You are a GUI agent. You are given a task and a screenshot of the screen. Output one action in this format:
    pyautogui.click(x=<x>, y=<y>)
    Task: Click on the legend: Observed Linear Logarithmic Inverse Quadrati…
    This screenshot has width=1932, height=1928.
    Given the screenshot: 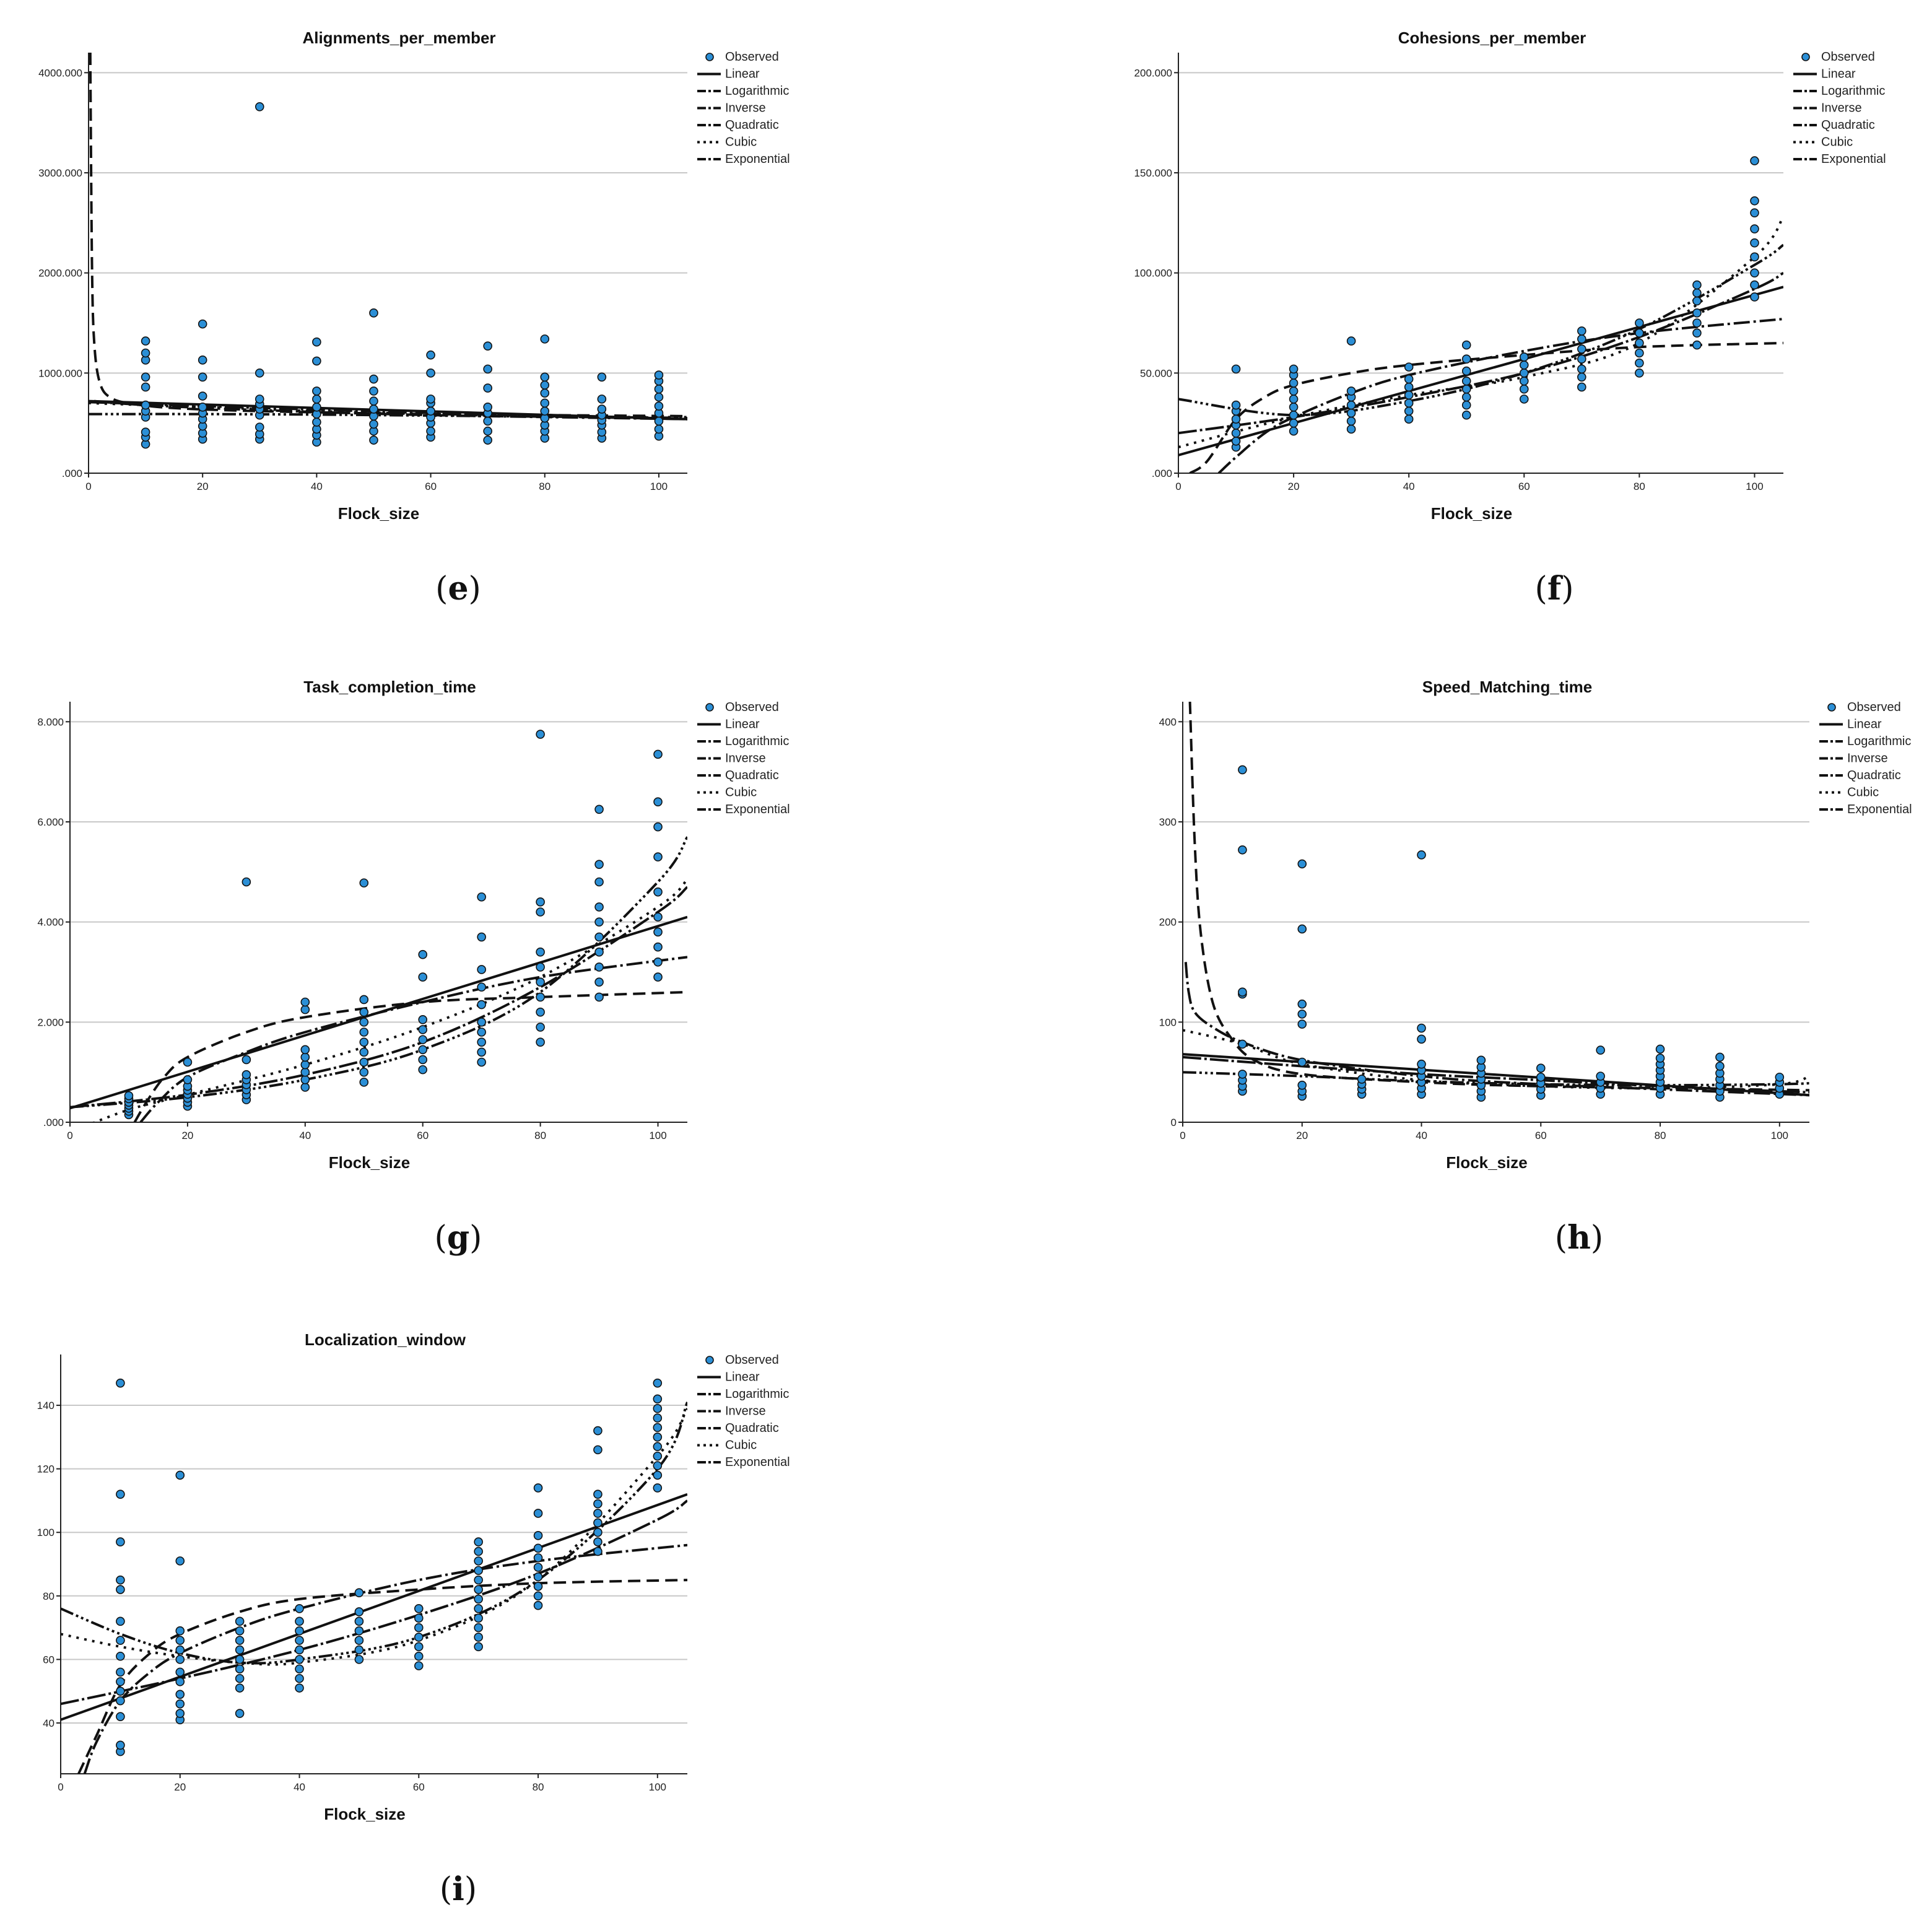 What is the action you would take?
    pyautogui.click(x=743, y=108)
    